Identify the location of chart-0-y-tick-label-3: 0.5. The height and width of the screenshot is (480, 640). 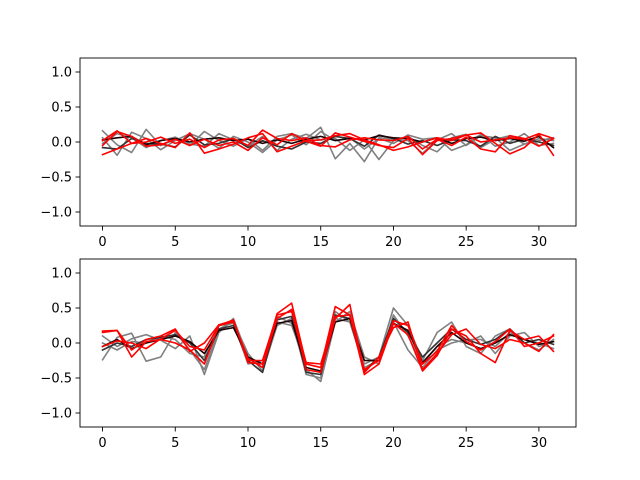
(61, 108).